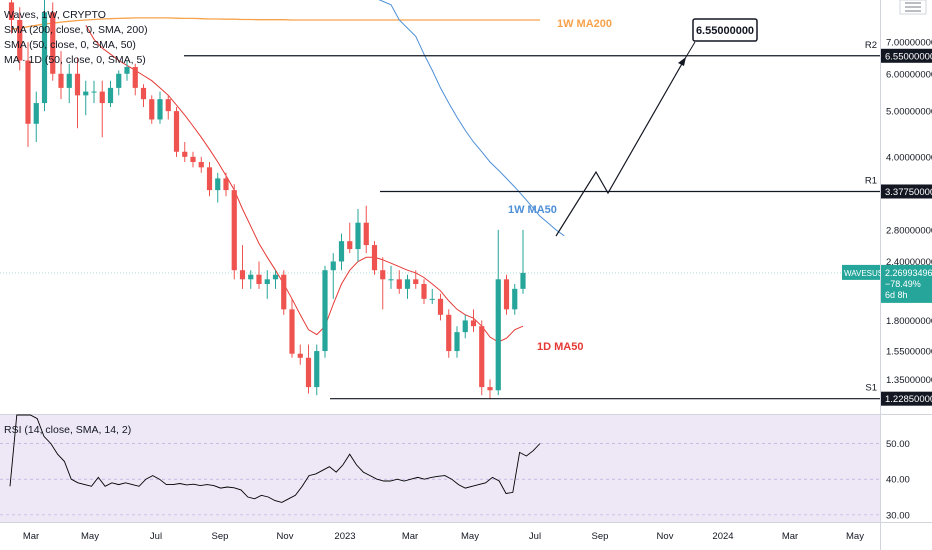 The height and width of the screenshot is (550, 932). Describe the element at coordinates (896, 295) in the screenshot. I see `price-badge-countdown: 6d 8h` at that location.